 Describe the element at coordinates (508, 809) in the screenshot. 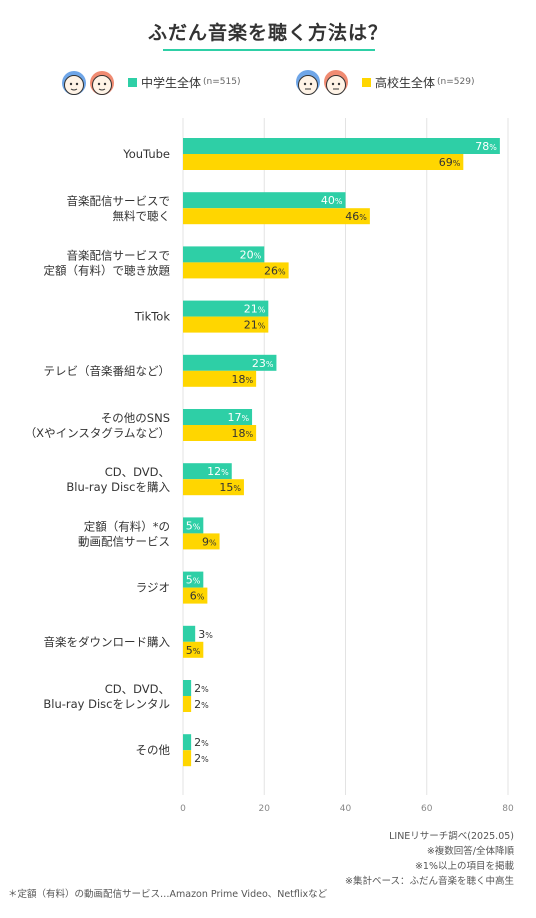

I see `x-tick-label: 80` at that location.